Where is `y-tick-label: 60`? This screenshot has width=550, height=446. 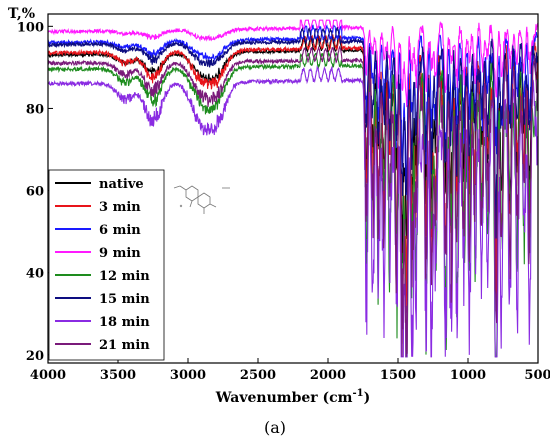 y-tick-label: 60 is located at coordinates (35, 192).